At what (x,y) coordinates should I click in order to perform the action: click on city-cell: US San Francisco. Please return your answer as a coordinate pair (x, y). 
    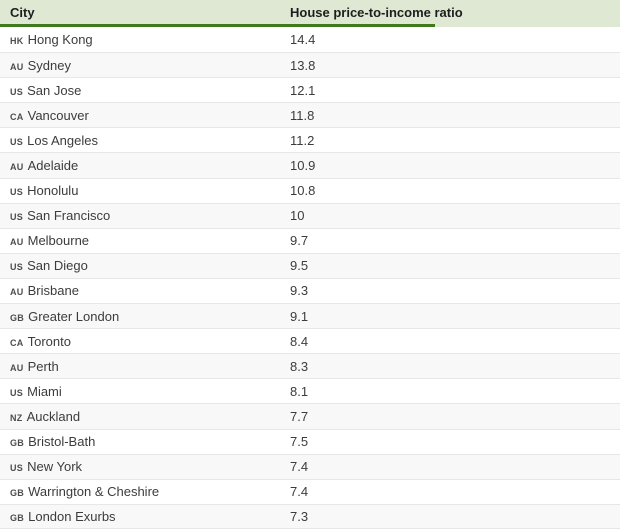
    Looking at the image, I should click on (145, 215).